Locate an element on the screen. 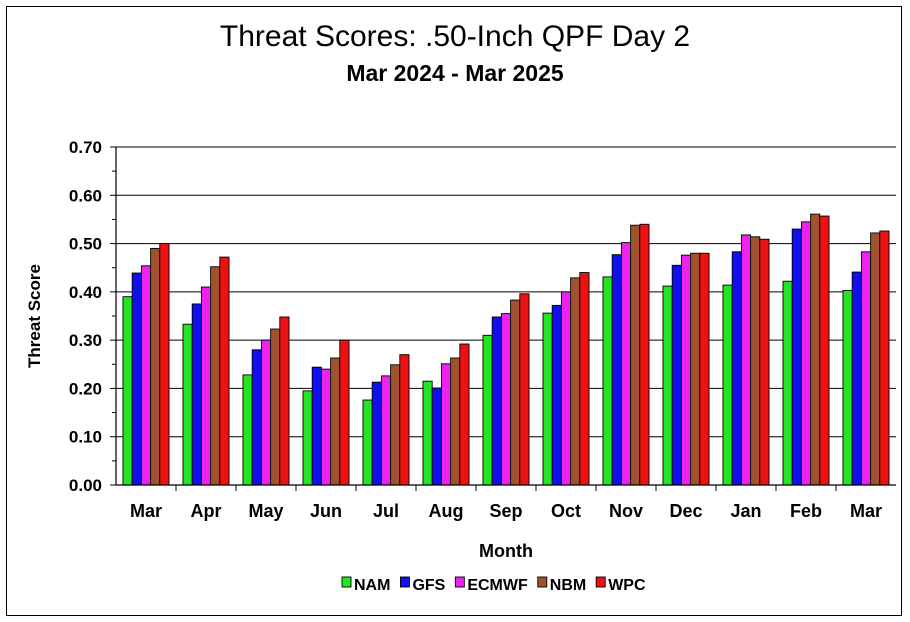 The height and width of the screenshot is (622, 910). x-tick-label: Jun is located at coordinates (326, 511).